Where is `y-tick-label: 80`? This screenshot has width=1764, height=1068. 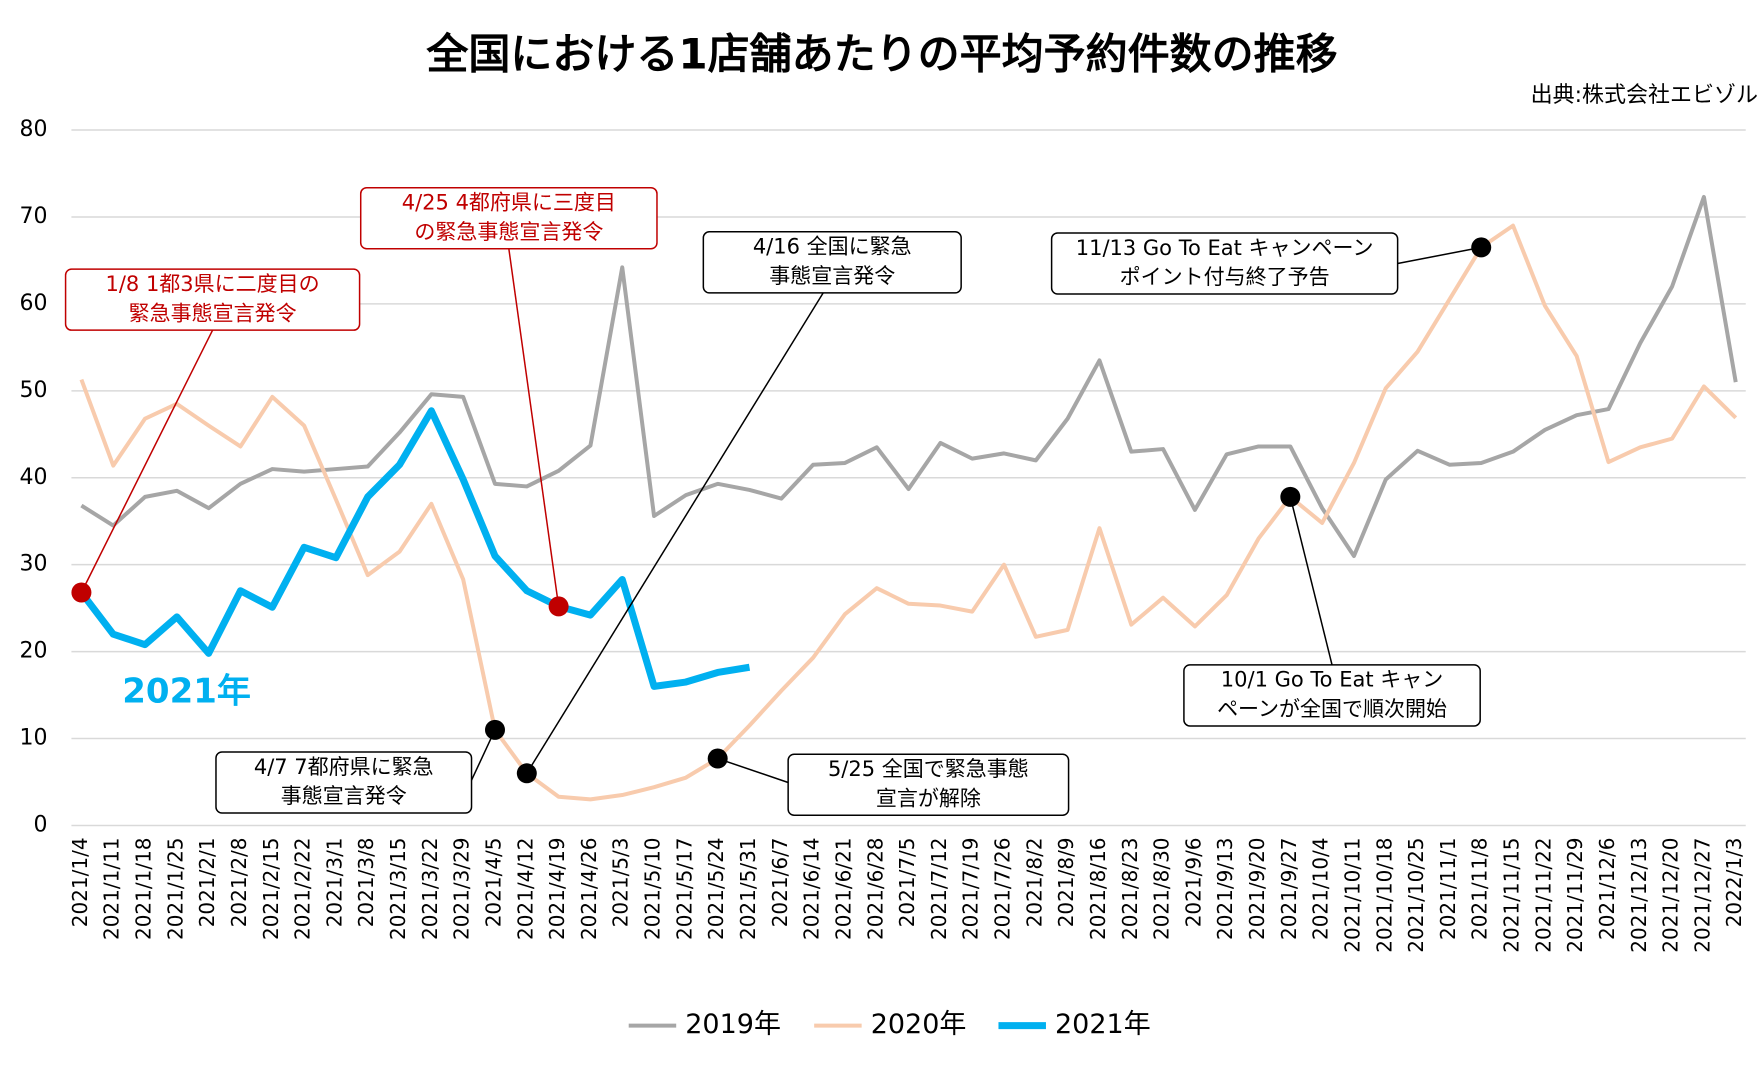 y-tick-label: 80 is located at coordinates (33, 129).